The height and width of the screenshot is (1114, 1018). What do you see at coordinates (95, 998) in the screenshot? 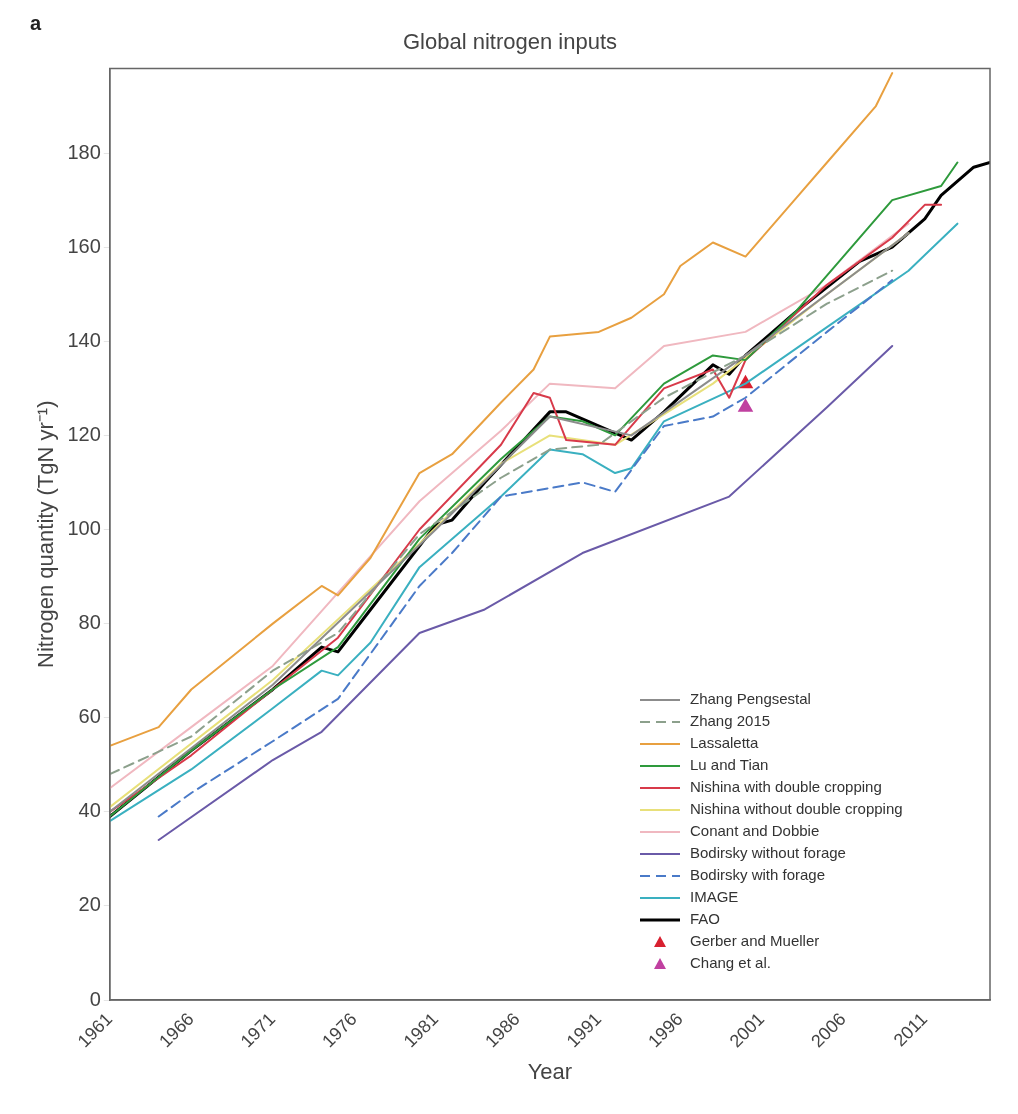
I see `y-tick-label: 0` at bounding box center [95, 998].